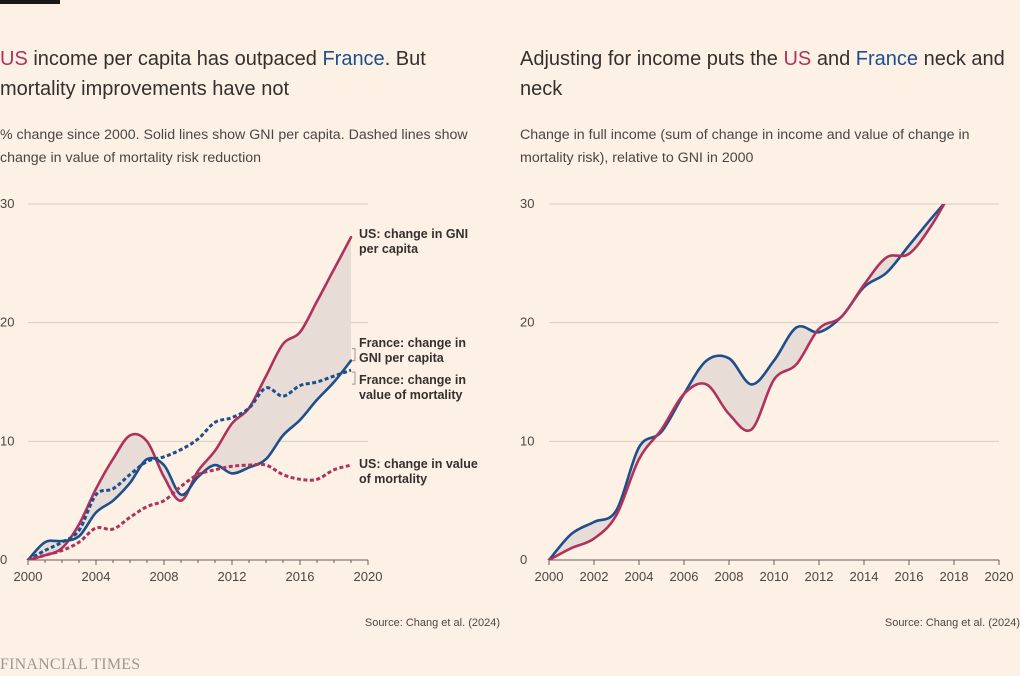  I want to click on title-text-1: income per capita has outpaced, so click(175, 59).